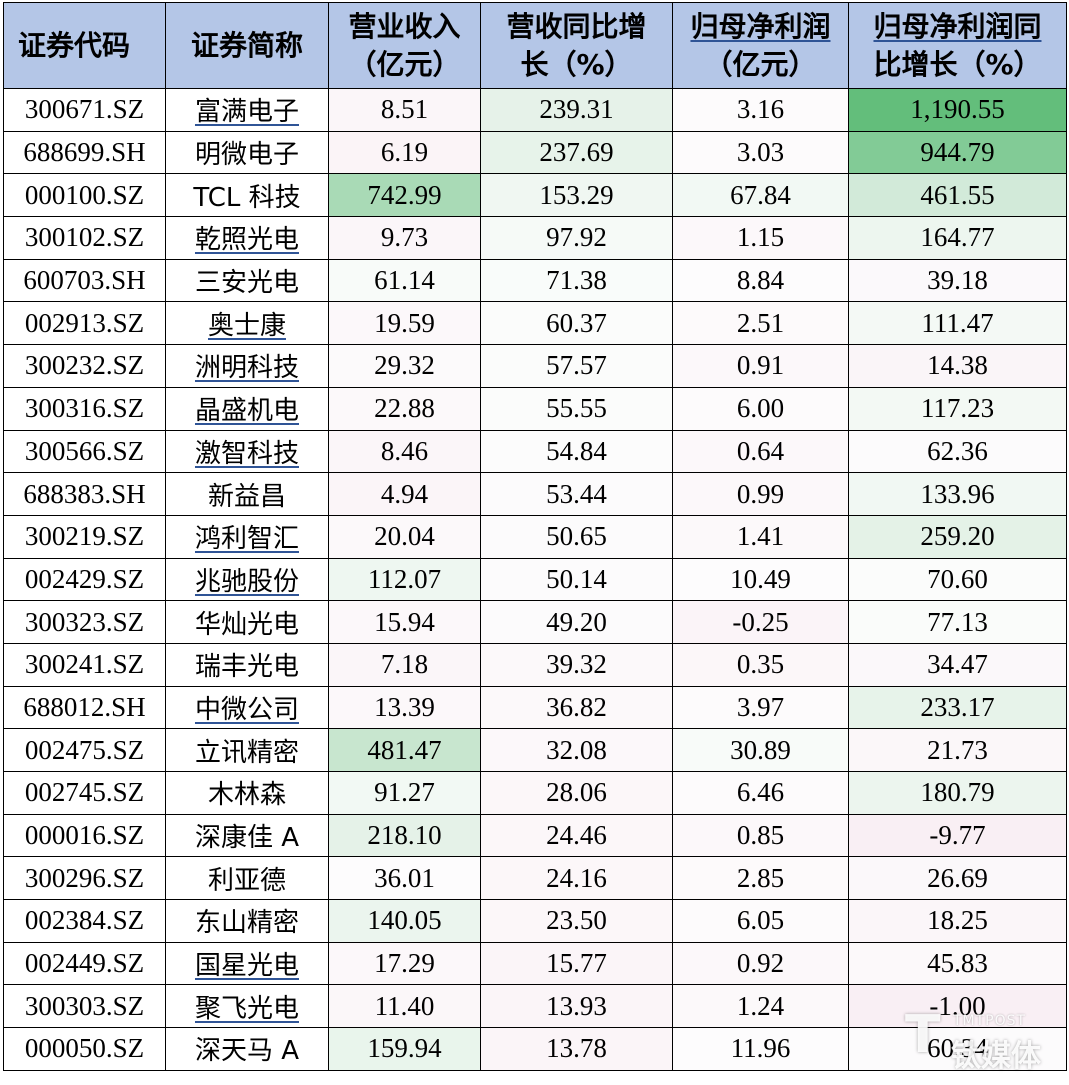 The width and height of the screenshot is (1069, 1085). What do you see at coordinates (246, 496) in the screenshot?
I see `stock-name: 新益昌` at bounding box center [246, 496].